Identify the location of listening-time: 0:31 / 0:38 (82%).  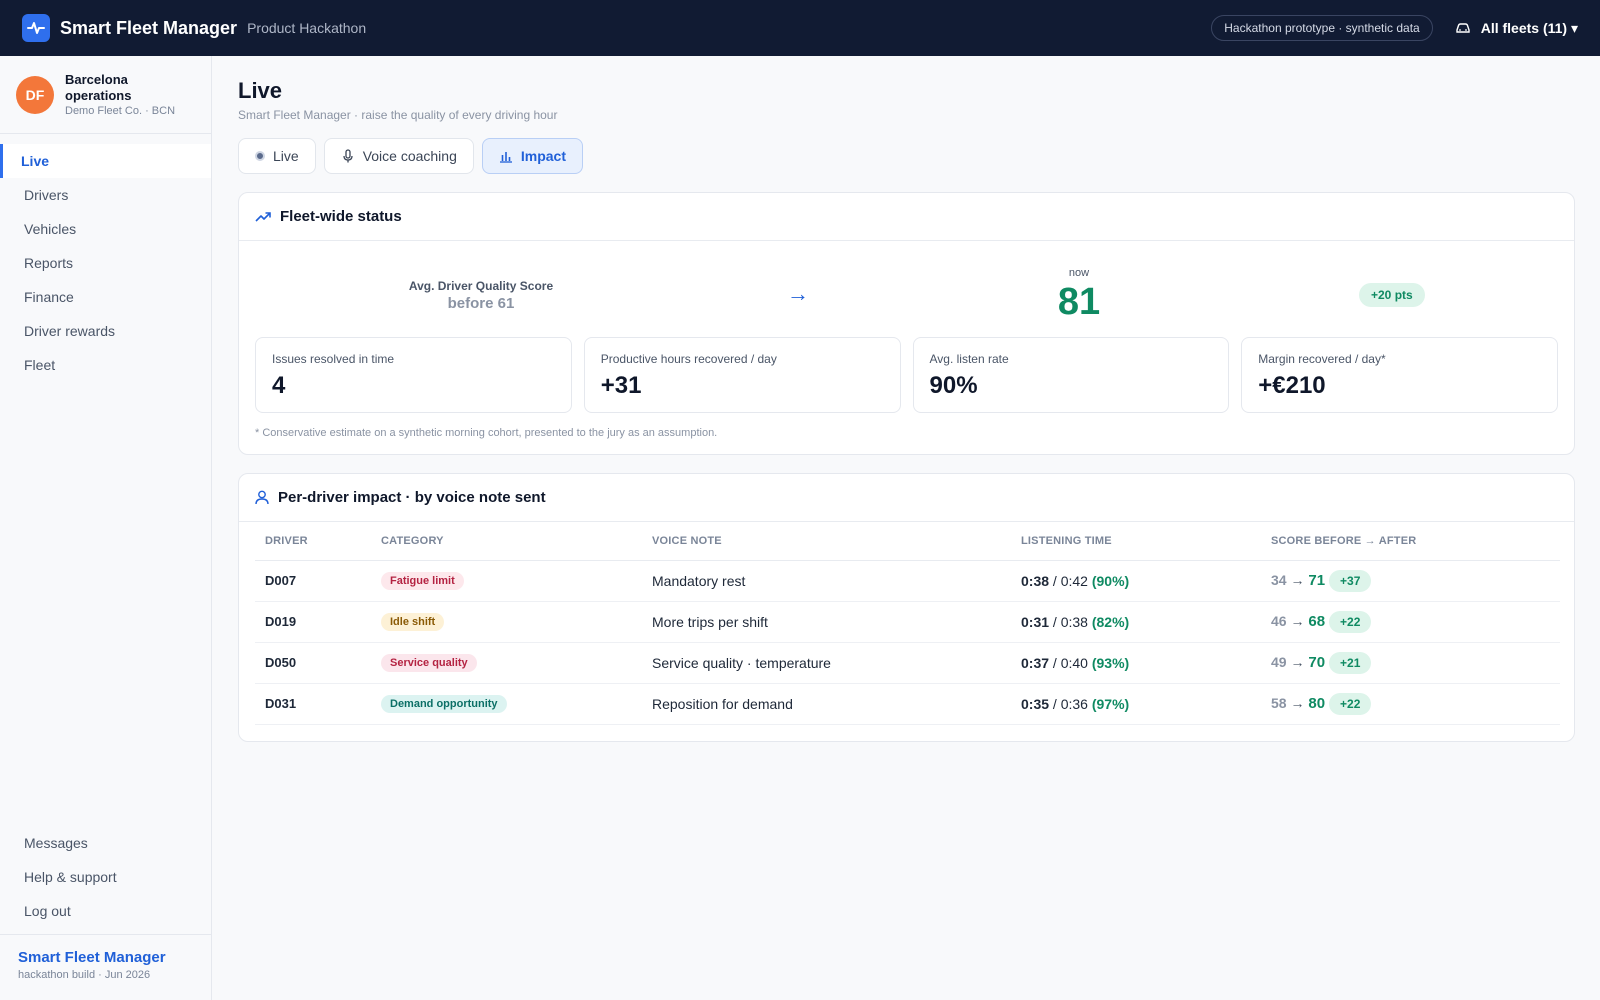
(1136, 622).